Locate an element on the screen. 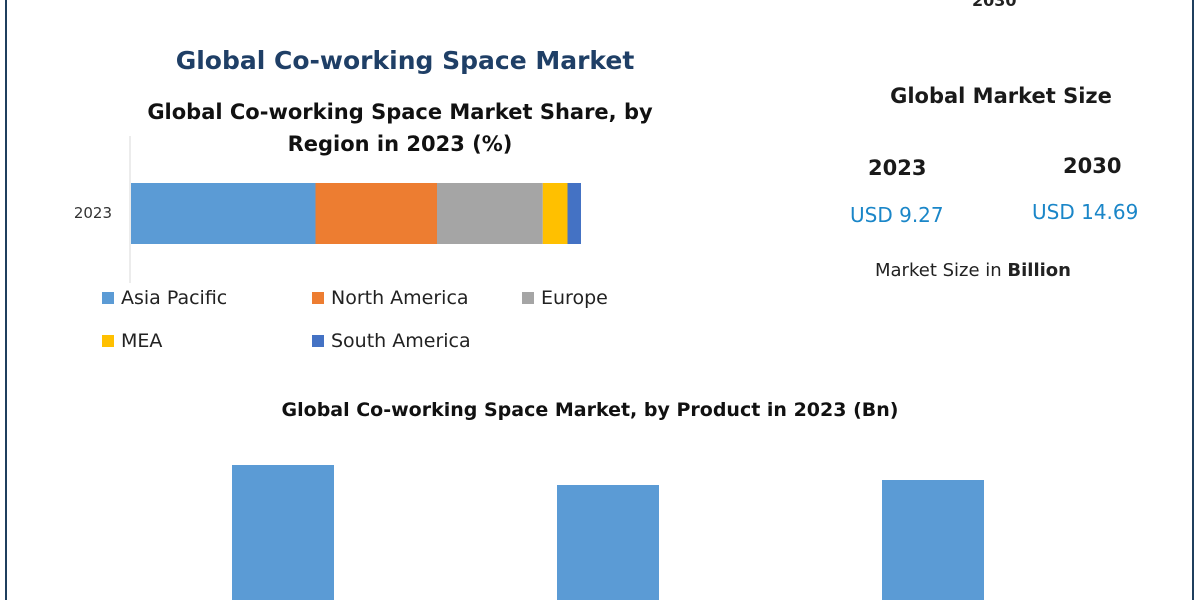 The height and width of the screenshot is (600, 1200). market-size-title: Global Market Size is located at coordinates (1001, 96).